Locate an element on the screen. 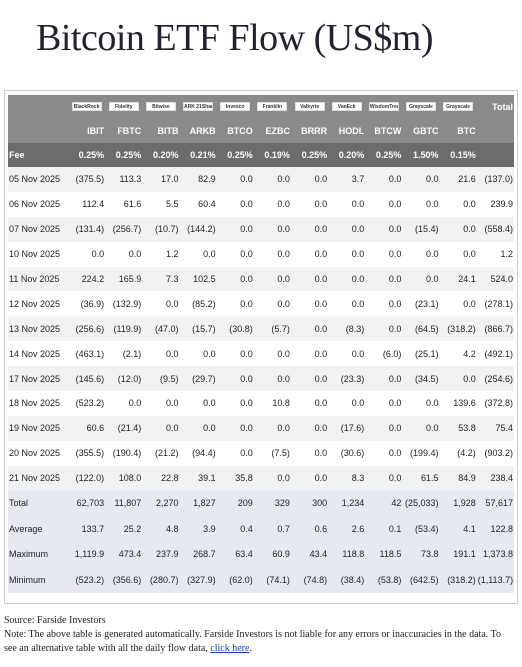  row-date: 19 Nov 2025 is located at coordinates (38, 428).